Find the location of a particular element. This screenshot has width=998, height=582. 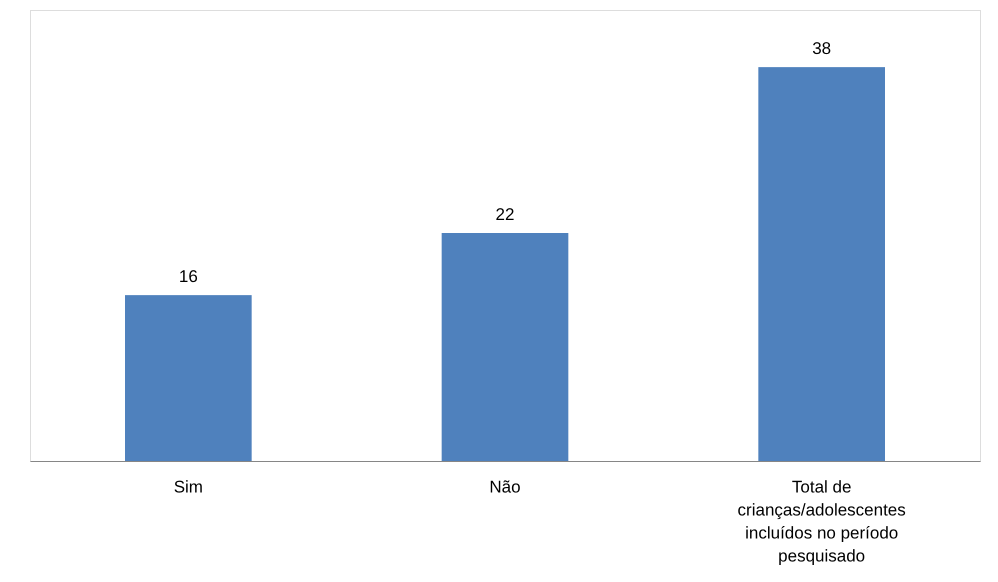

data-label: 22 is located at coordinates (505, 214).